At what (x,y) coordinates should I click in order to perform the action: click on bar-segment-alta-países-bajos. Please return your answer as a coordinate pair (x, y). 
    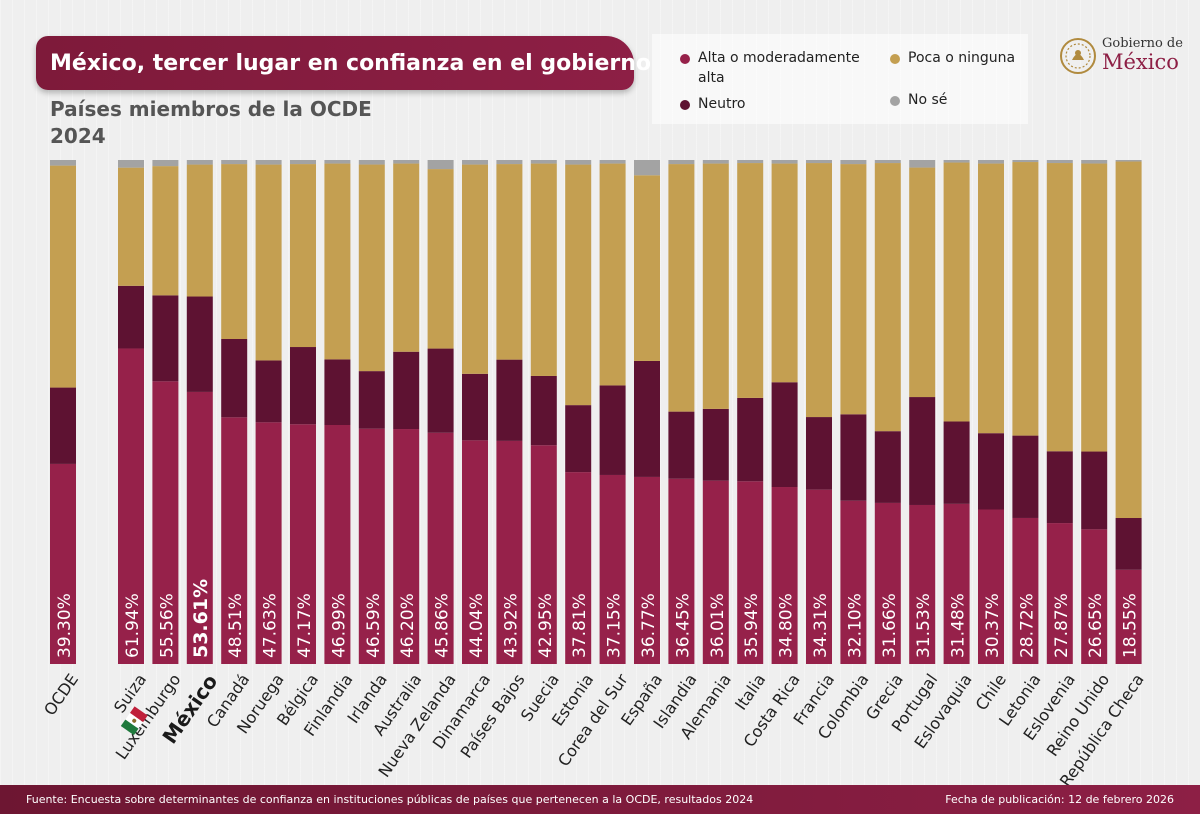
    Looking at the image, I should click on (509, 552).